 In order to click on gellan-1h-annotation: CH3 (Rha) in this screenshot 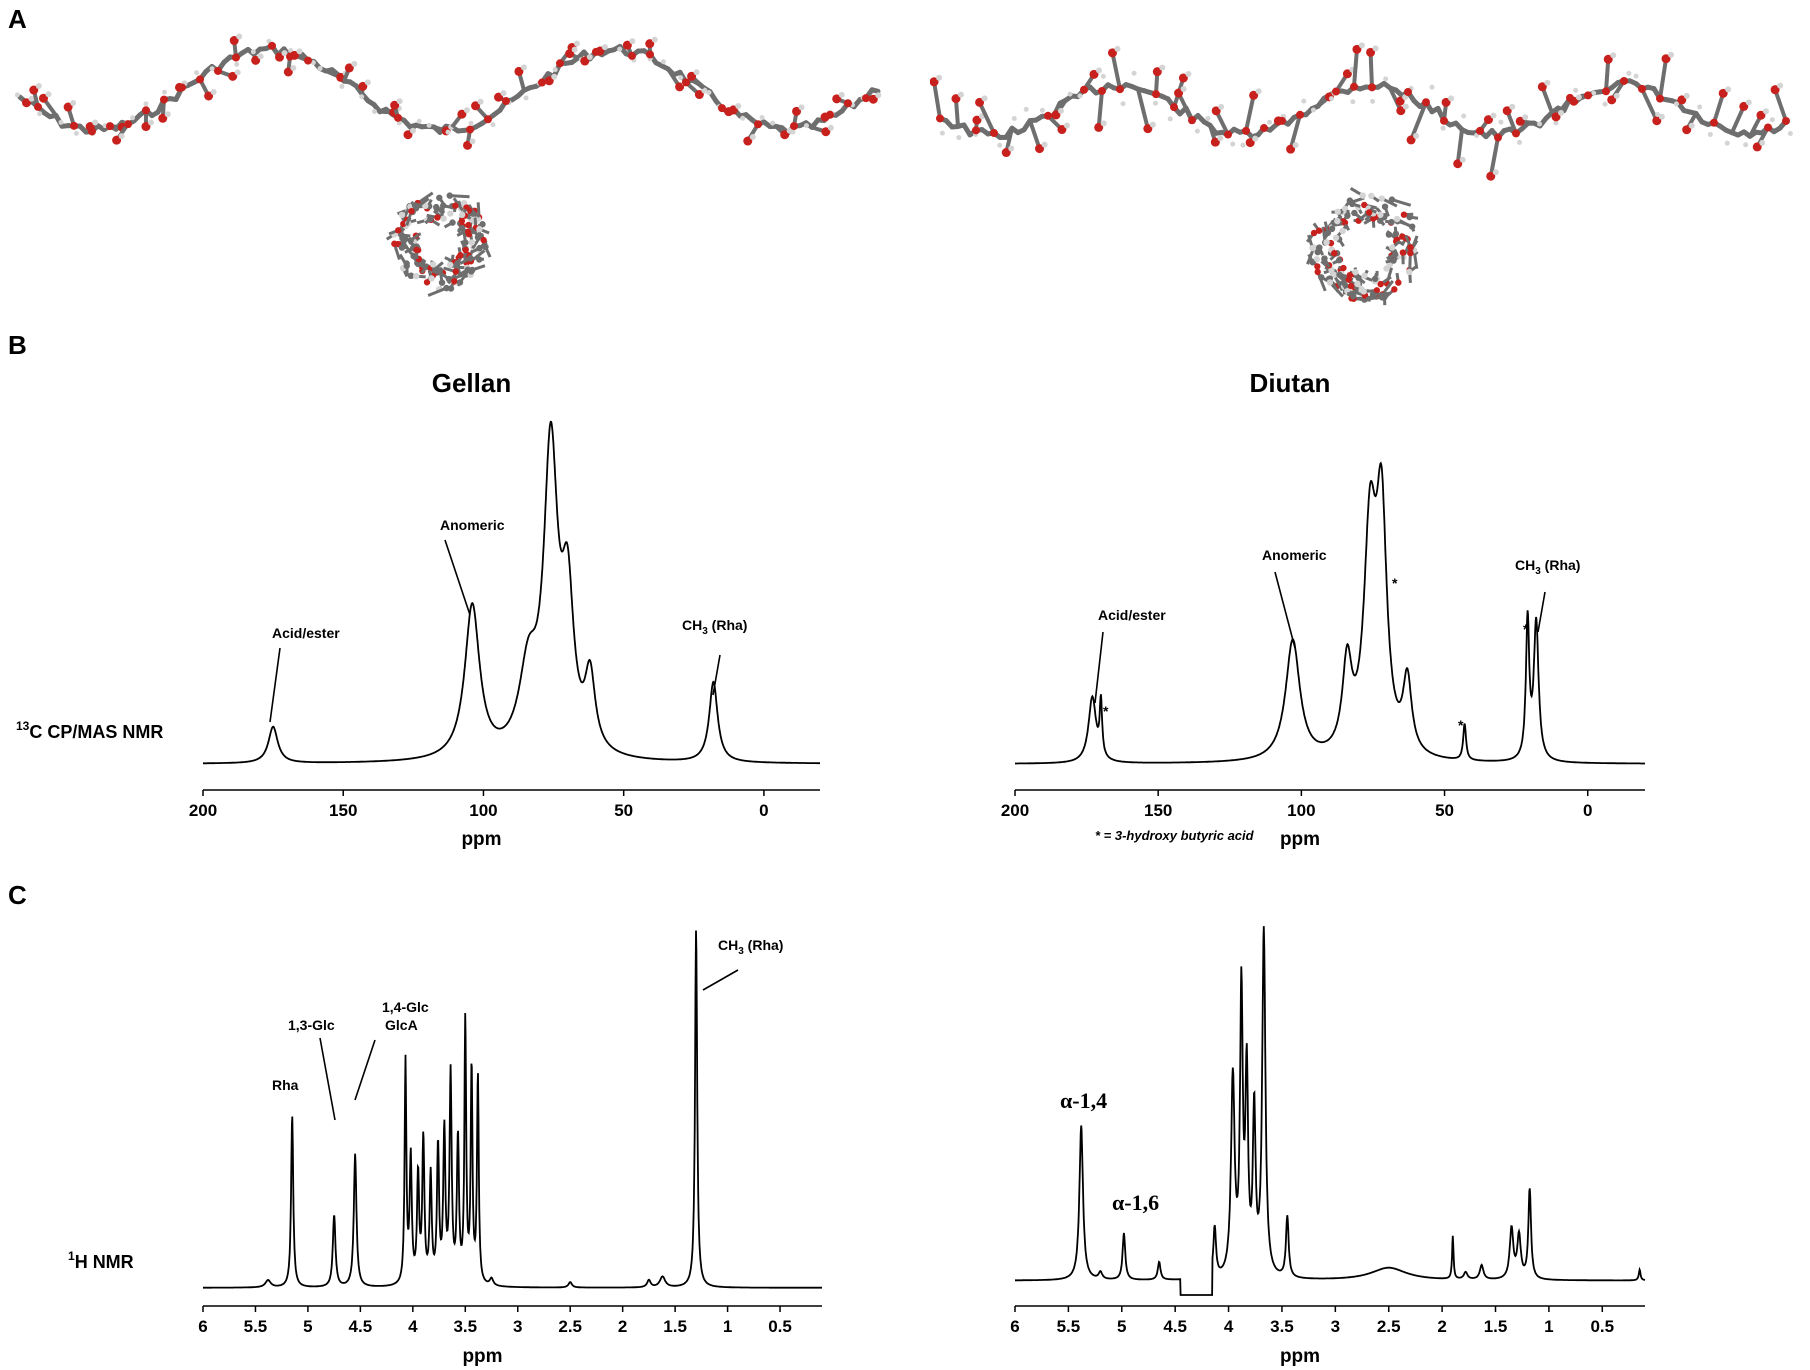, I will do `click(750, 947)`.